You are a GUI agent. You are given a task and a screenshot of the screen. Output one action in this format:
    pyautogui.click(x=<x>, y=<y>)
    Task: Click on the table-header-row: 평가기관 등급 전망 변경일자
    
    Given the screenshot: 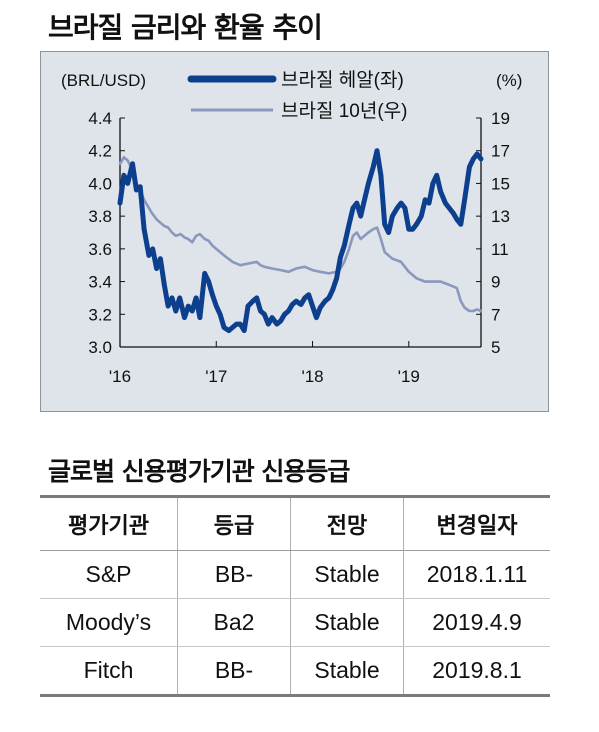 What is the action you would take?
    pyautogui.click(x=295, y=523)
    